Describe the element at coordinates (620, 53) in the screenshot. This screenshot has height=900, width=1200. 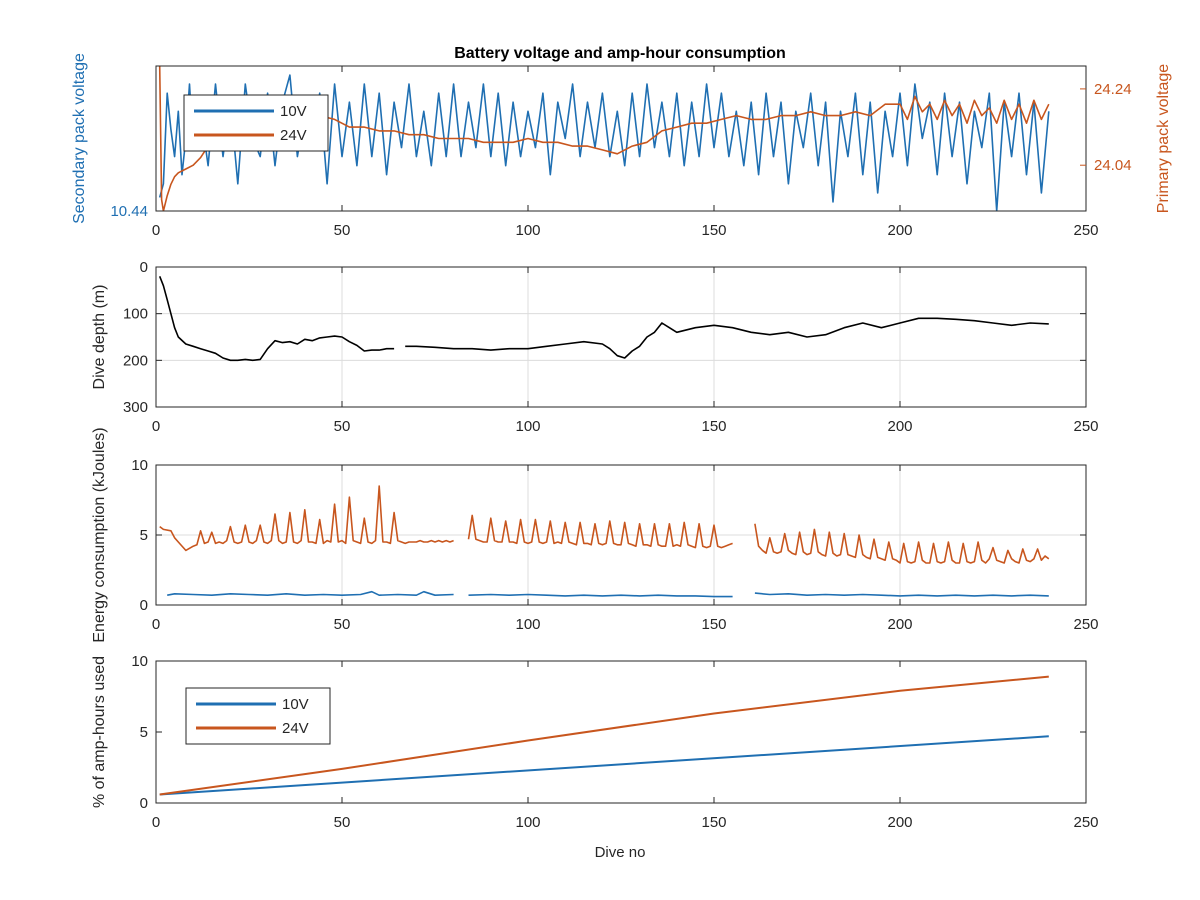
I see `figure-title: Battery voltage and amp-hour consumption` at that location.